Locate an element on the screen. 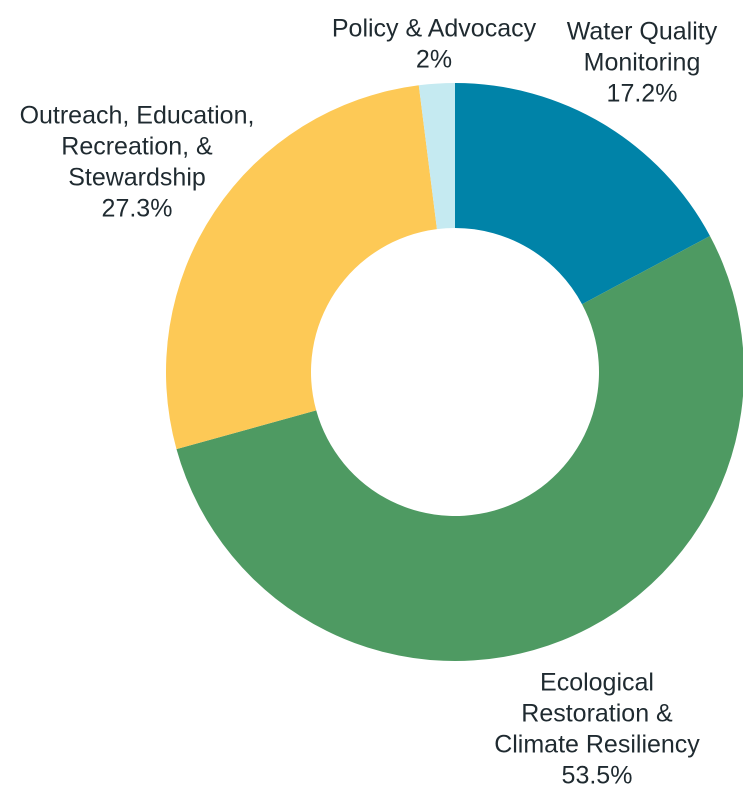  category-label-ecological-restoration: Ecological is located at coordinates (597, 683).